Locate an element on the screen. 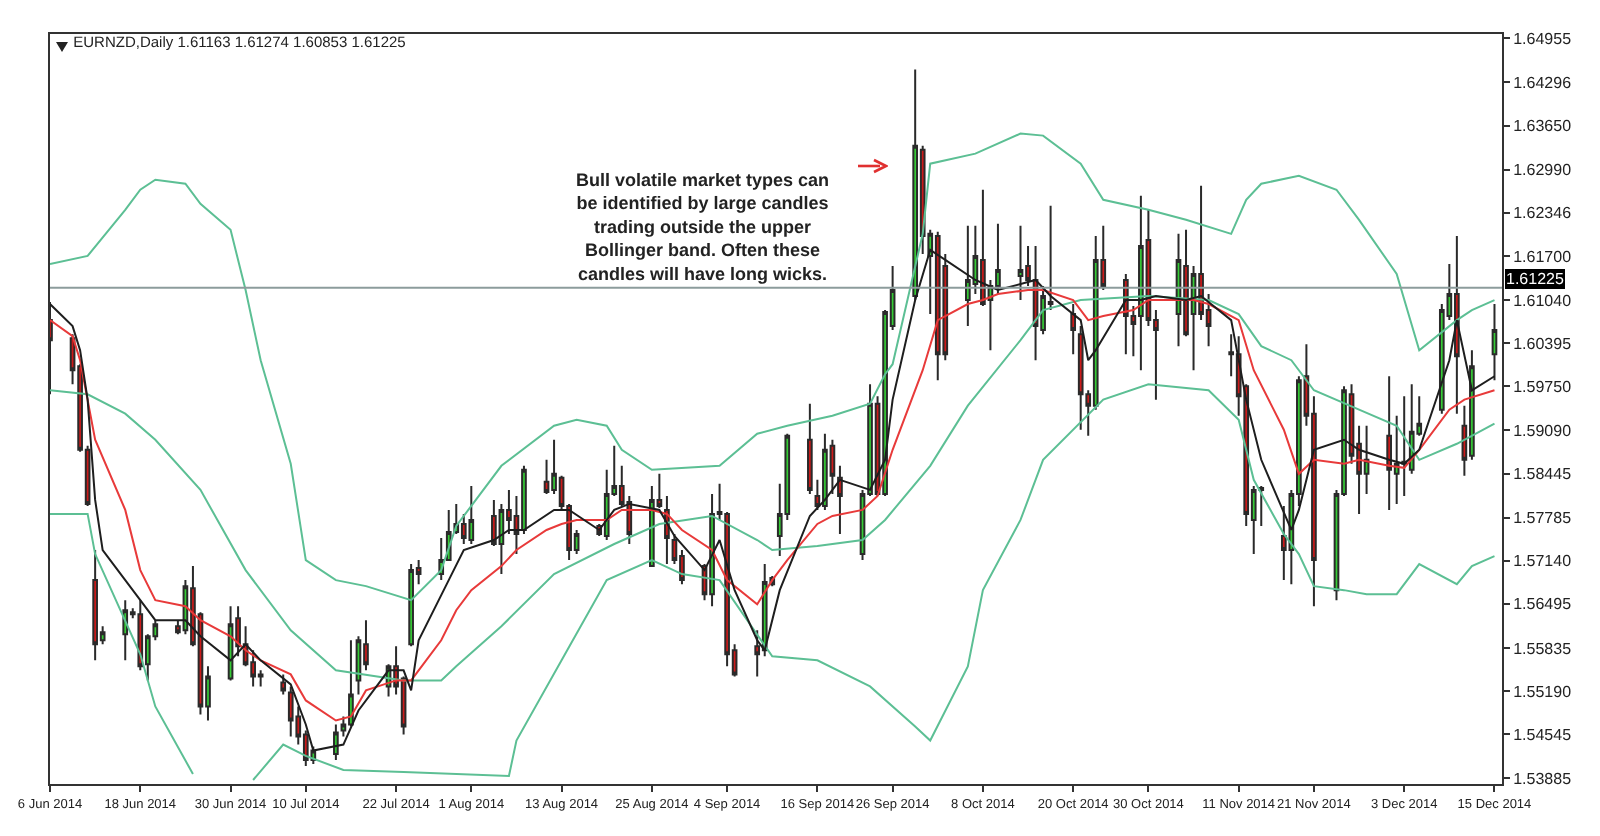  y-tick-label: 1.55835 is located at coordinates (1543, 648).